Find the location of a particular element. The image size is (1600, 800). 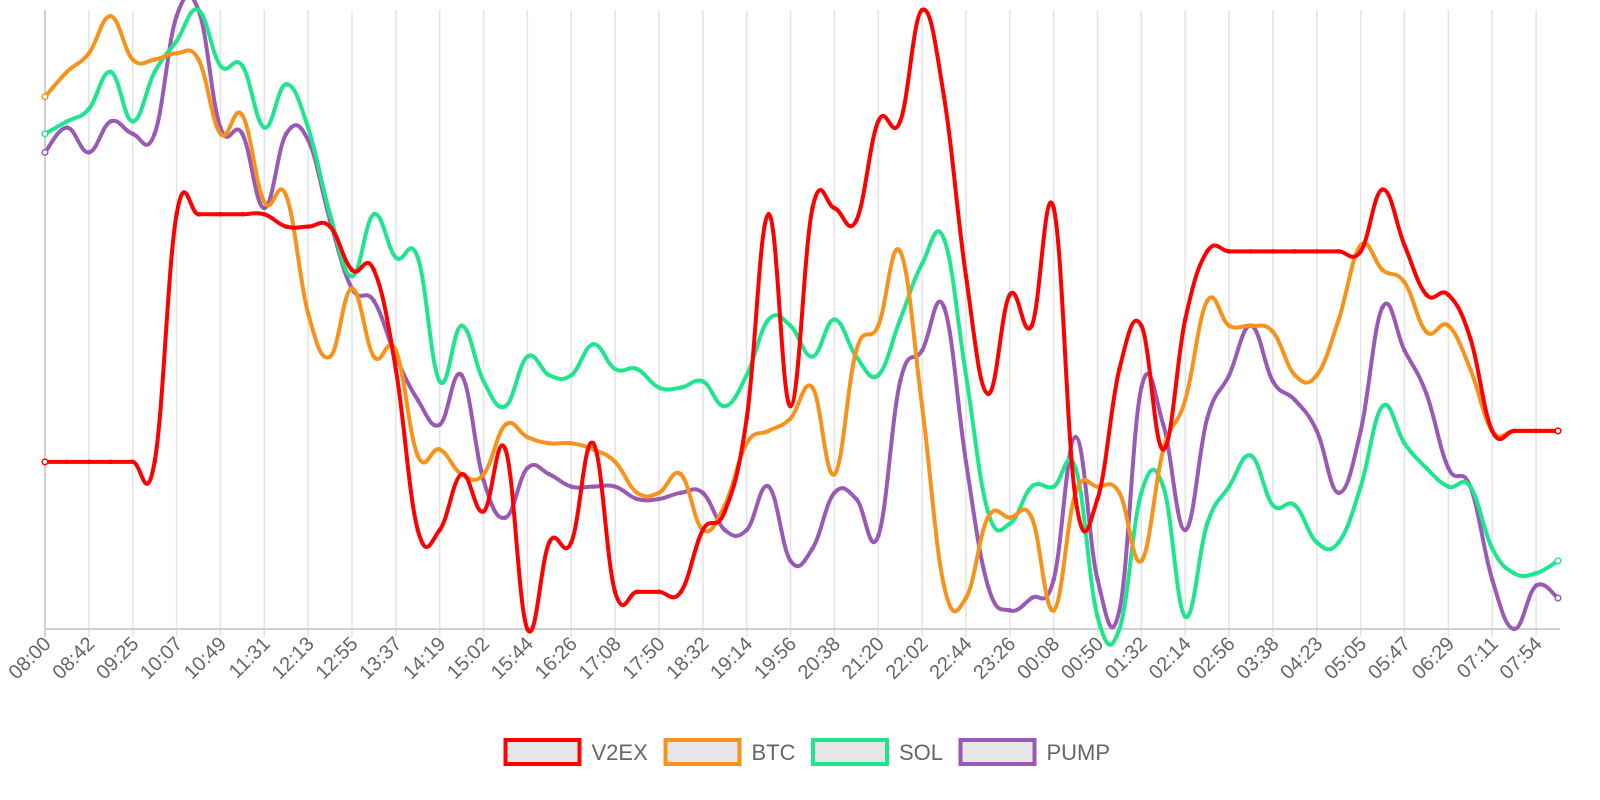

x-tick-label: 05:05 is located at coordinates (1345, 658).